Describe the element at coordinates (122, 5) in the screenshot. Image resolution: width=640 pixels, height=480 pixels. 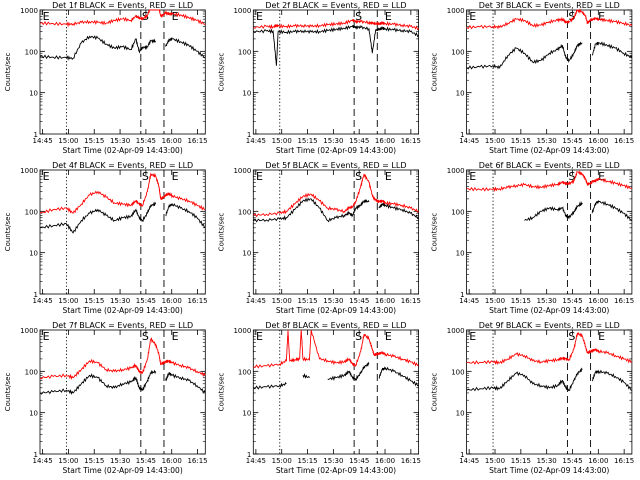
I see `panel-title: Det 1f BLACK = Events, RED = LLD` at that location.